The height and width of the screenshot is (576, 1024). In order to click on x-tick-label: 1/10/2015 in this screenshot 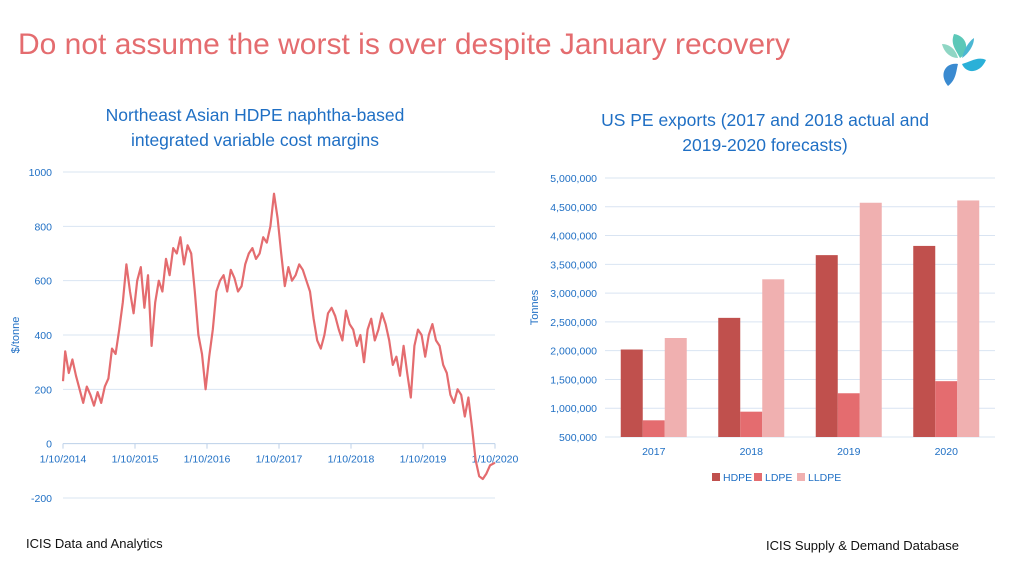, I will do `click(135, 460)`.